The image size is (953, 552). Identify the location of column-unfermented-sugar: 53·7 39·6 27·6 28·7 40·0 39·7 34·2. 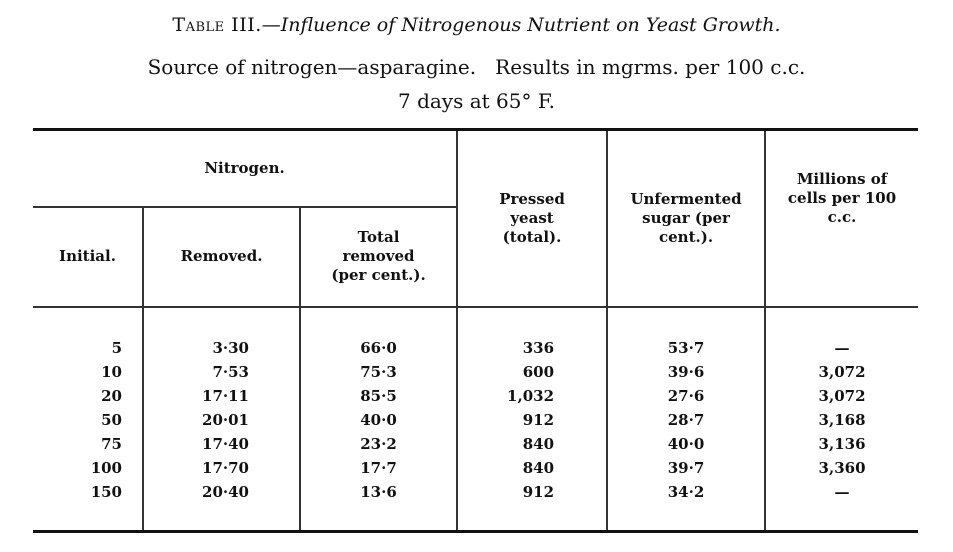
(686, 419).